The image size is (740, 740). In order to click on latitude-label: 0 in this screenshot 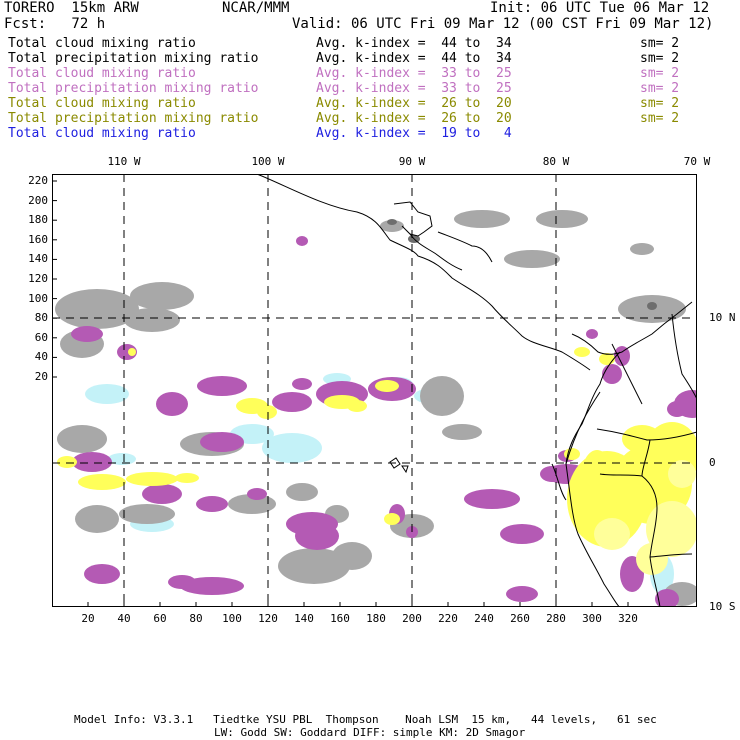, I will do `click(712, 462)`.